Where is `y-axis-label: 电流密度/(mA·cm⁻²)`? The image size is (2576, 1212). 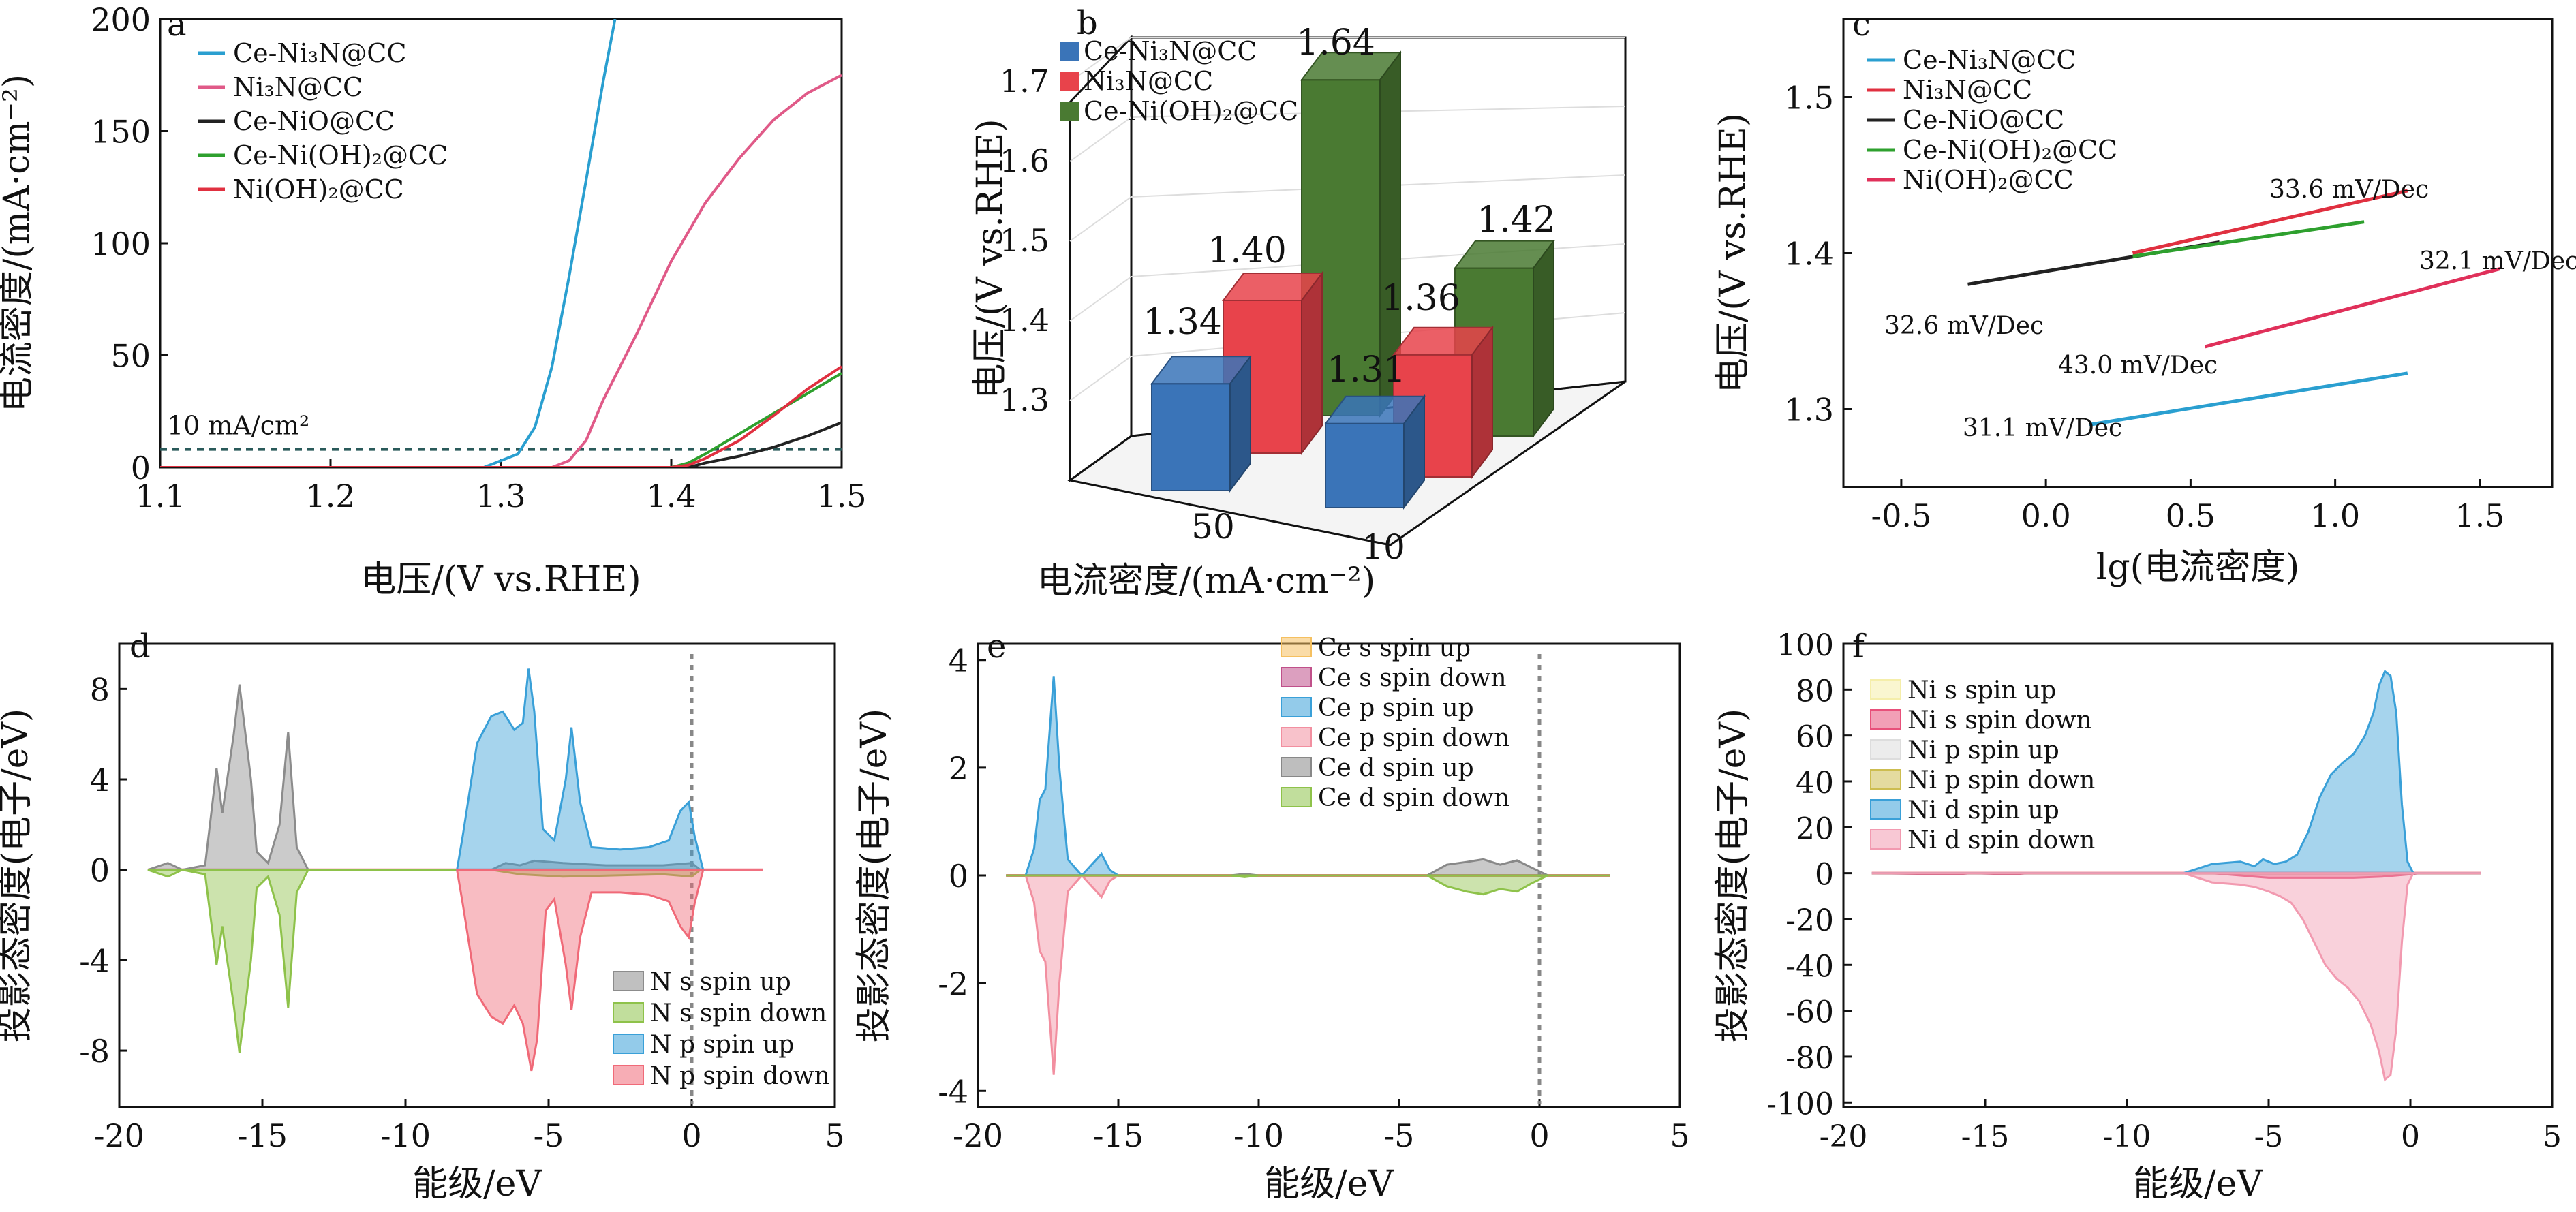
y-axis-label: 电流密度/(mA·cm⁻²) is located at coordinates (18, 243).